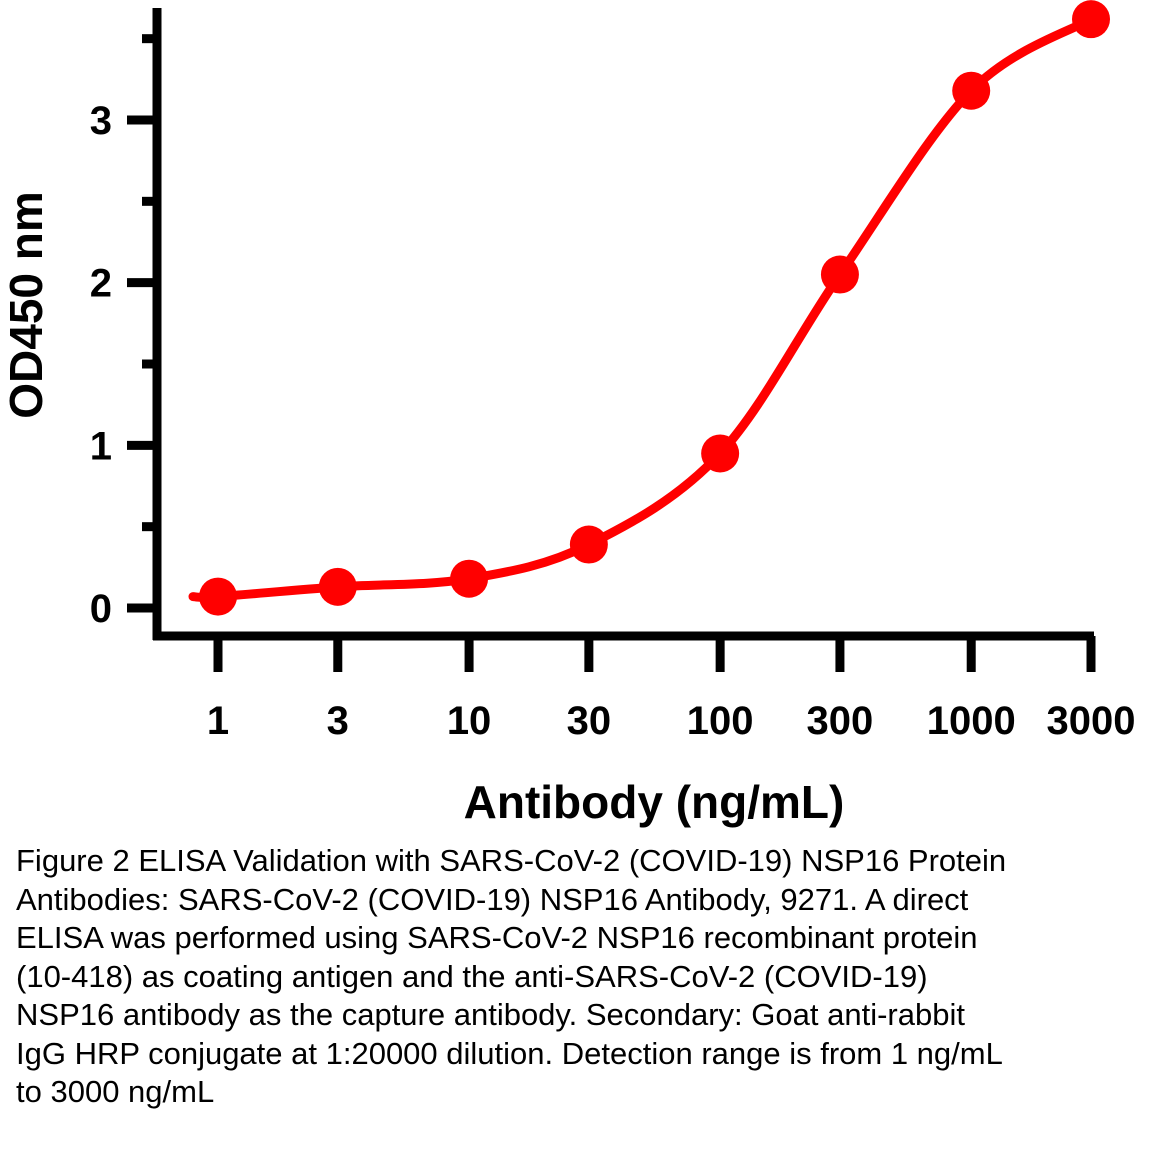 This screenshot has width=1151, height=1169. I want to click on x-tick-label: 30, so click(589, 721).